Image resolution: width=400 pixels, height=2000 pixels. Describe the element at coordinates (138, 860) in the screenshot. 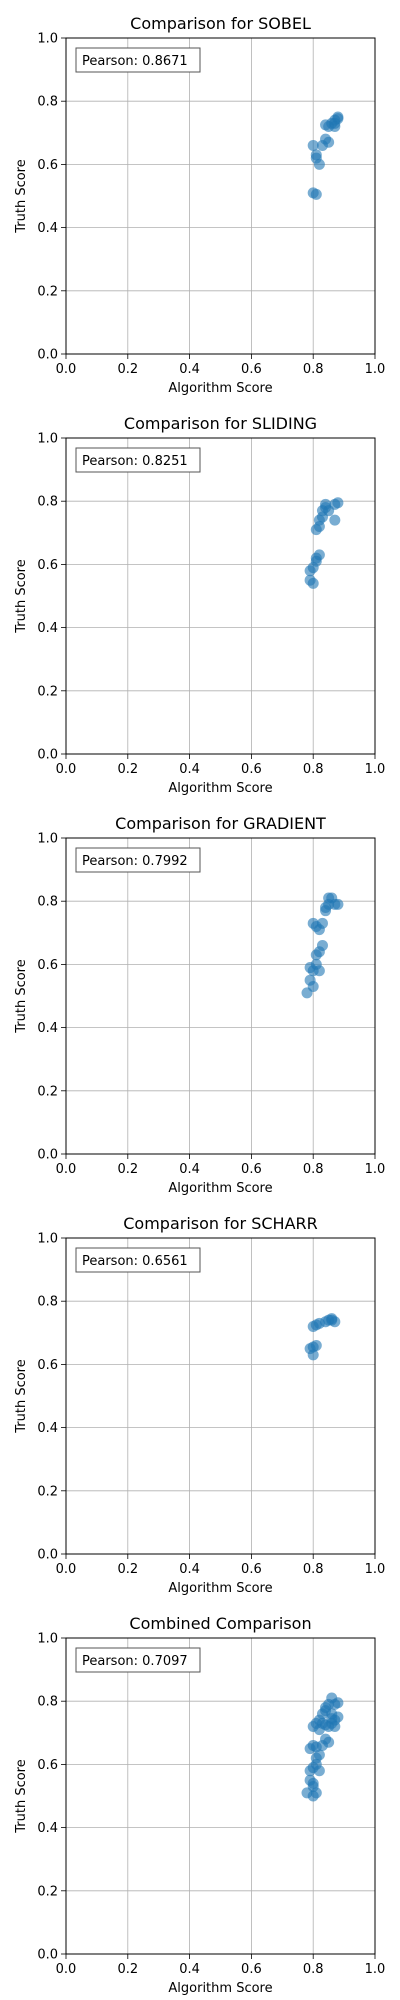

I see `pearson-annotation: Pearson: 0.7992` at that location.